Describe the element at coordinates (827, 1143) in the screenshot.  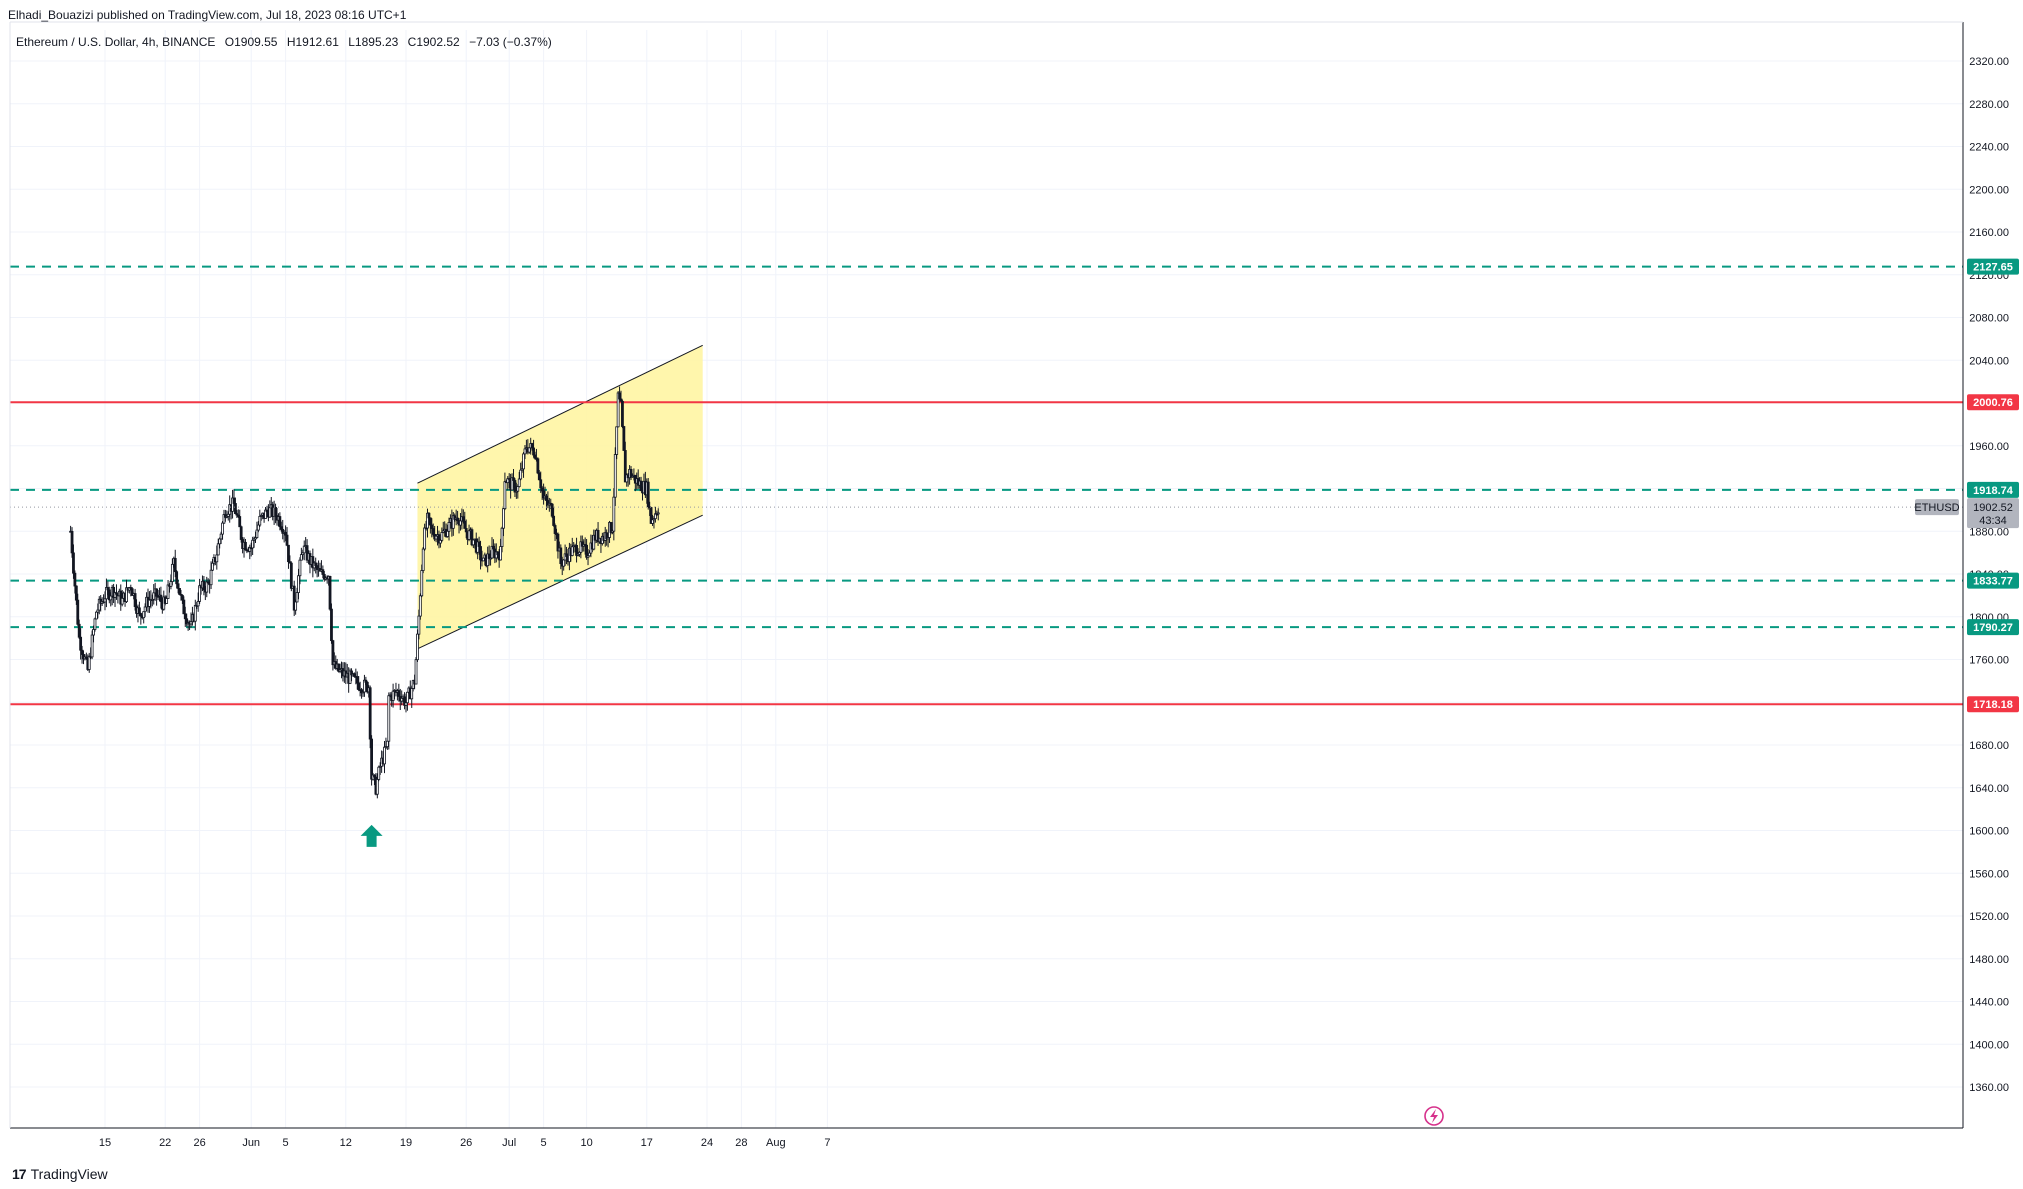
I see `x-tick-label: 7` at that location.